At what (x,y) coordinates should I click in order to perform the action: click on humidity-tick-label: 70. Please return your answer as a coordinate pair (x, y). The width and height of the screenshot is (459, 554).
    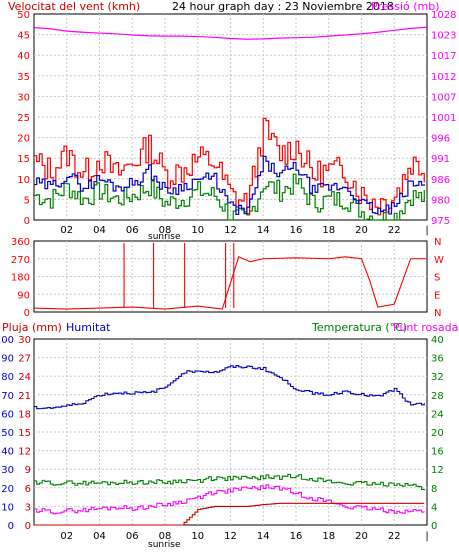
    Looking at the image, I should click on (7, 396).